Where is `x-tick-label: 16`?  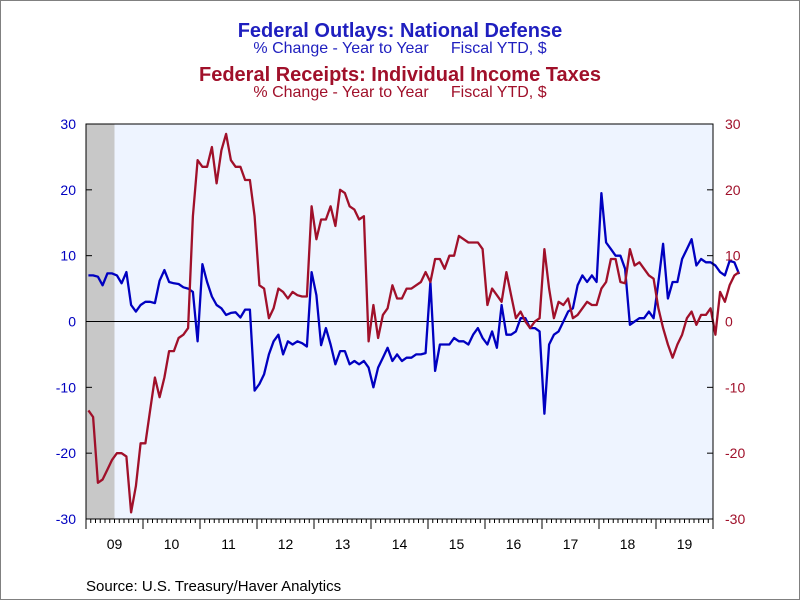 x-tick-label: 16 is located at coordinates (514, 544).